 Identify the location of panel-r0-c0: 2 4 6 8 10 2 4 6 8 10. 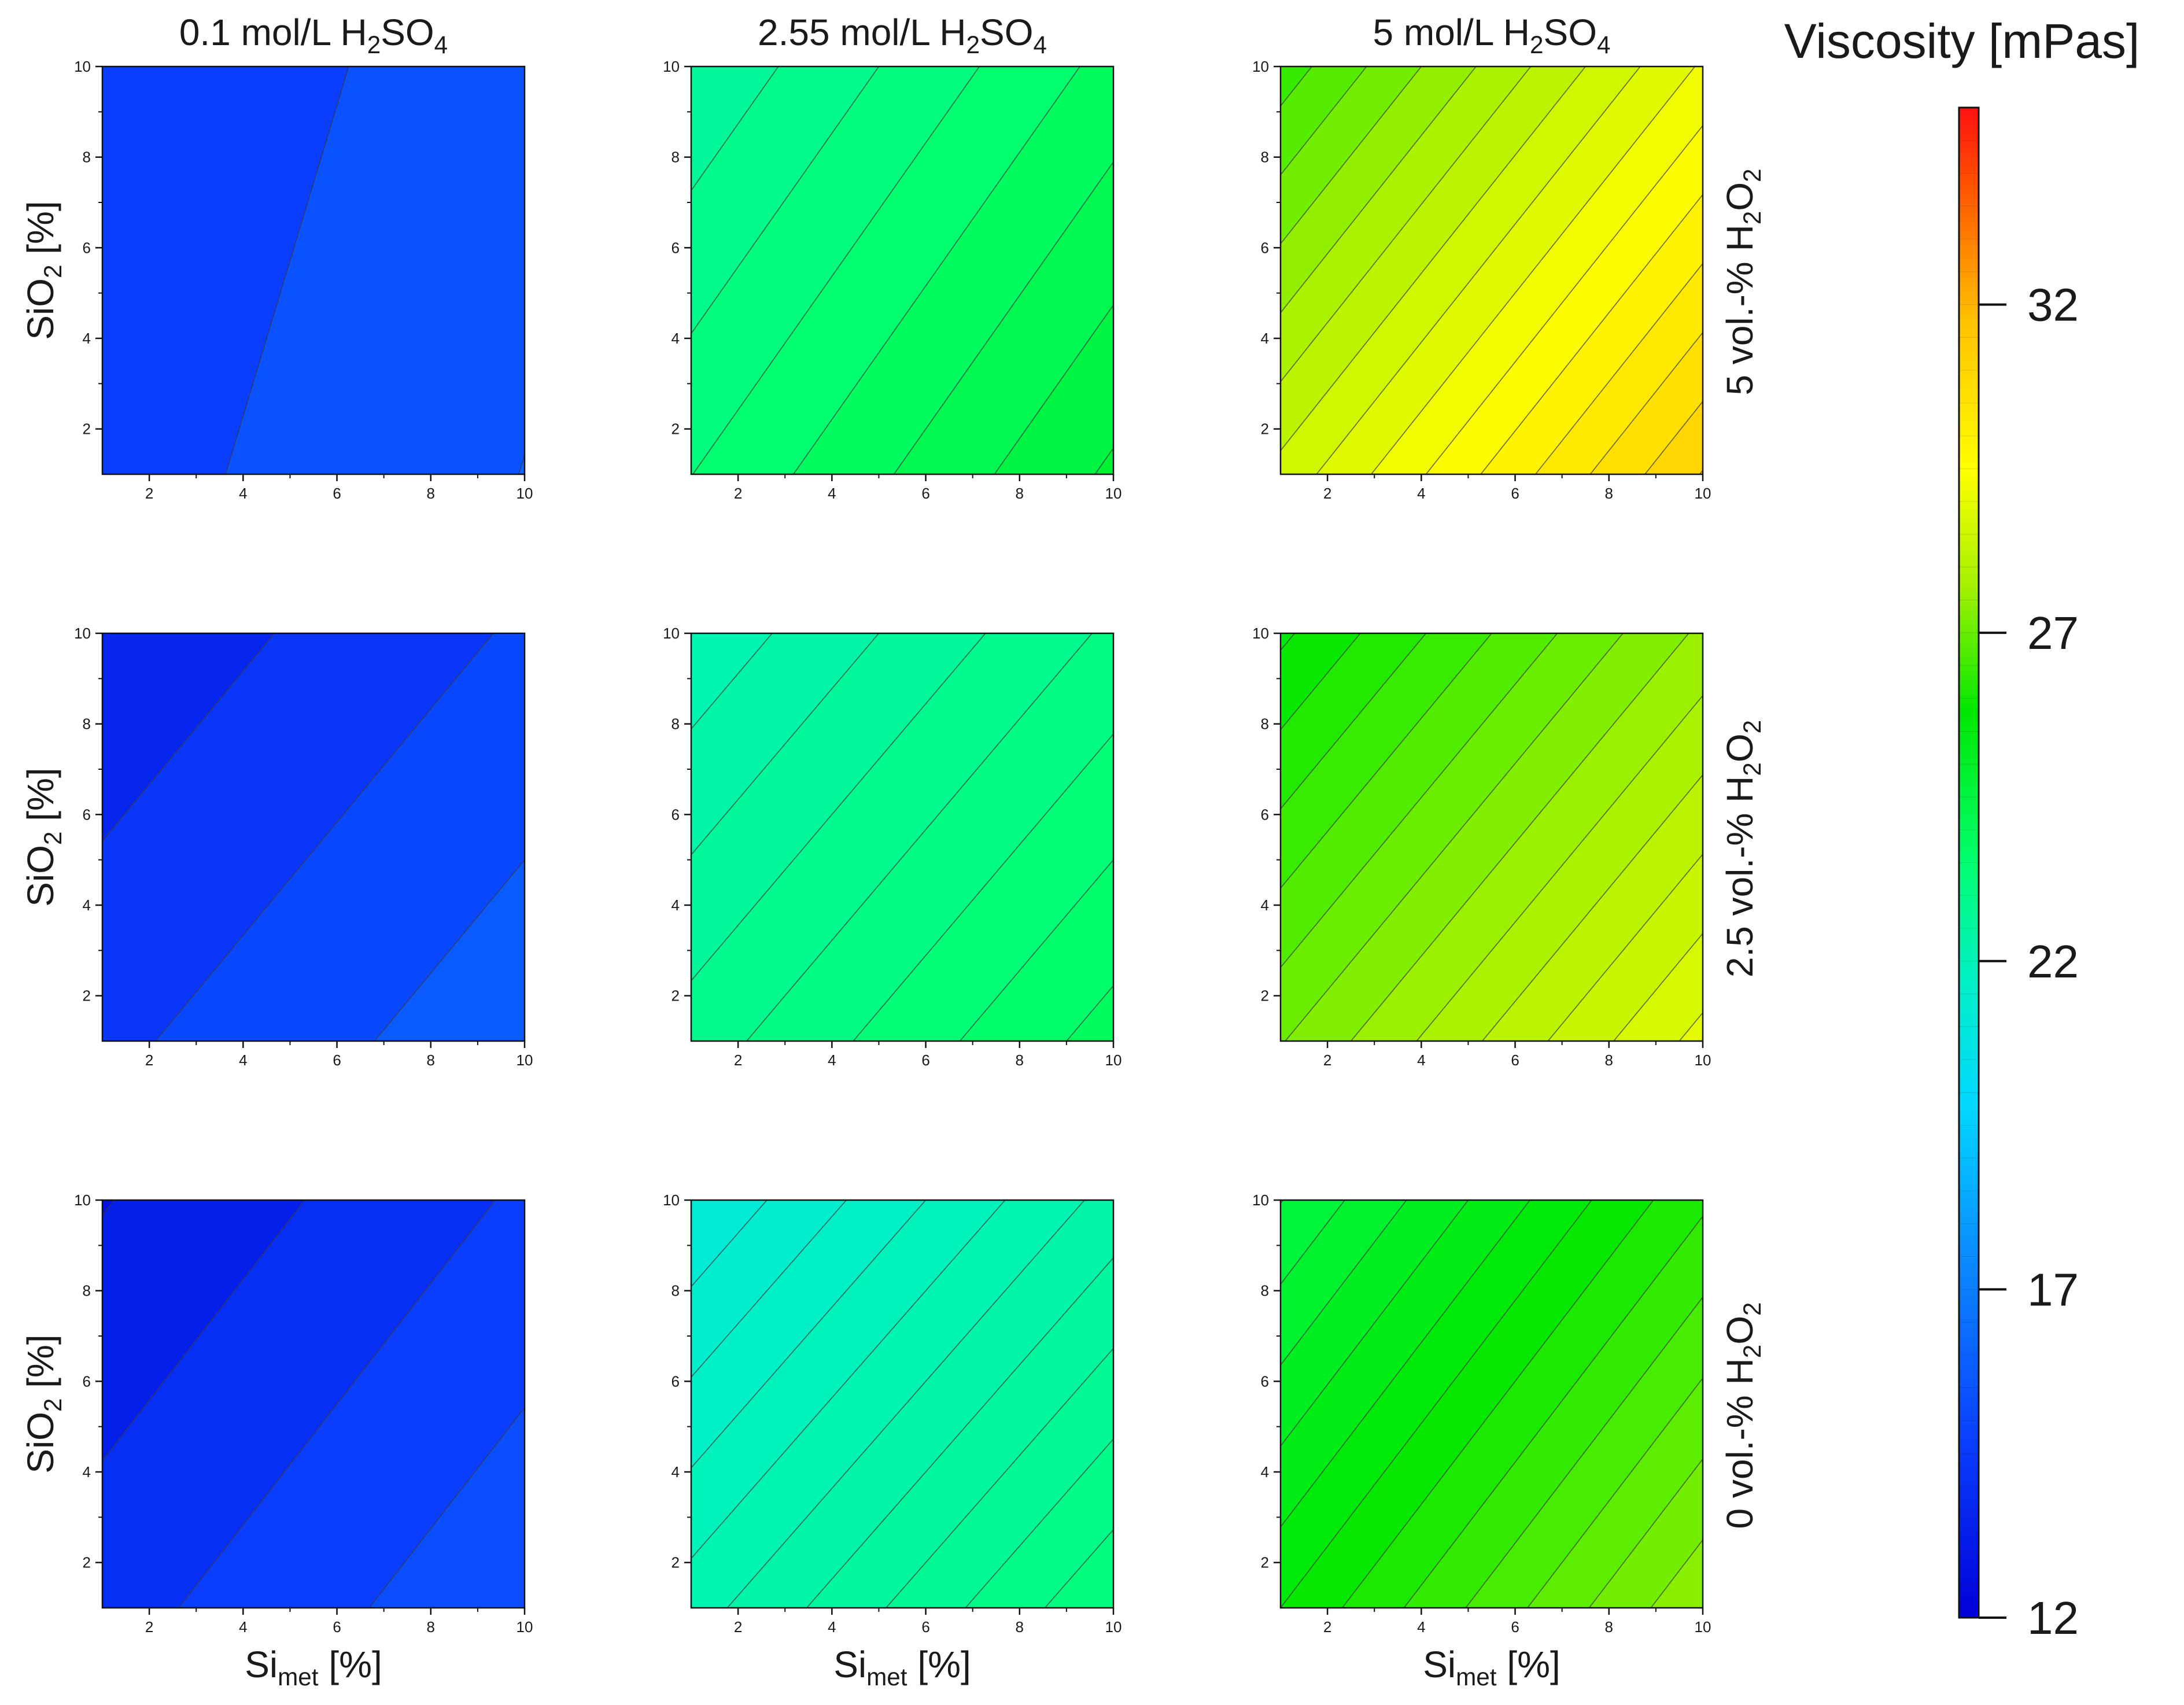
(303, 280).